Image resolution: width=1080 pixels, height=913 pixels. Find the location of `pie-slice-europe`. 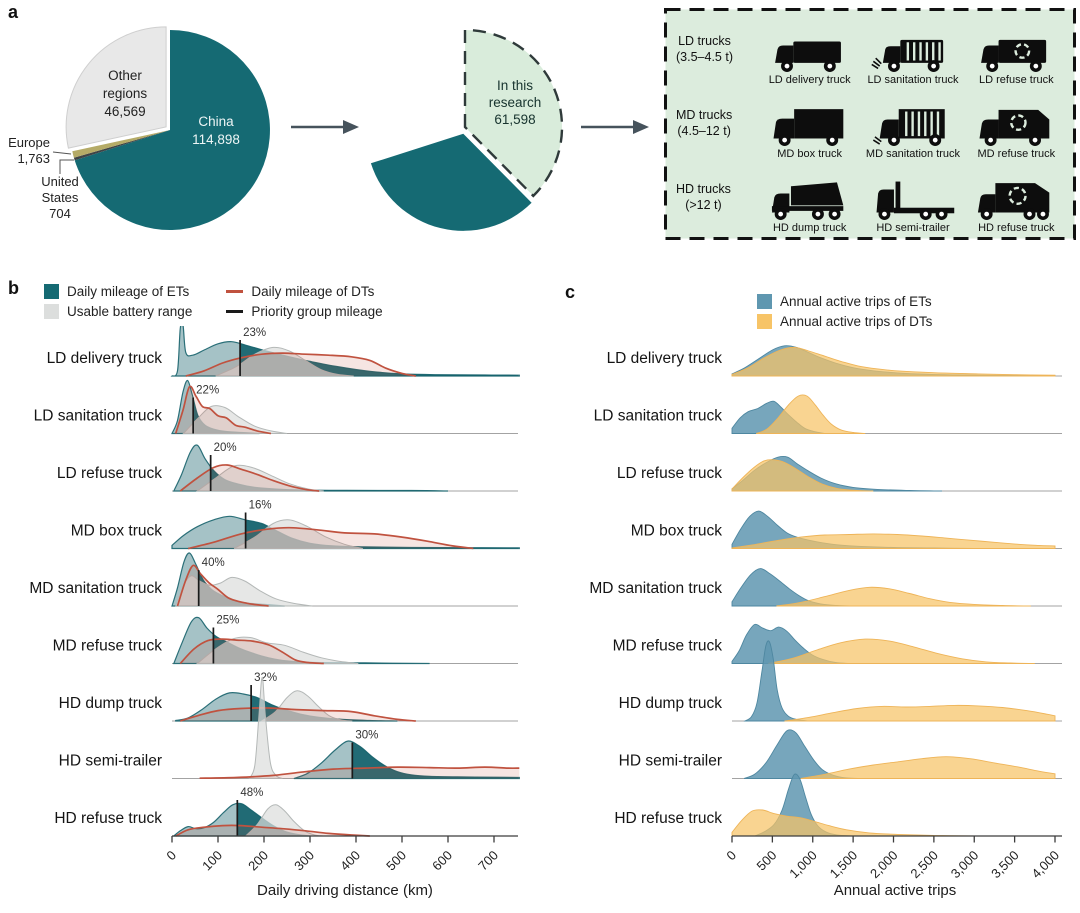

pie-slice-europe is located at coordinates (121, 144).